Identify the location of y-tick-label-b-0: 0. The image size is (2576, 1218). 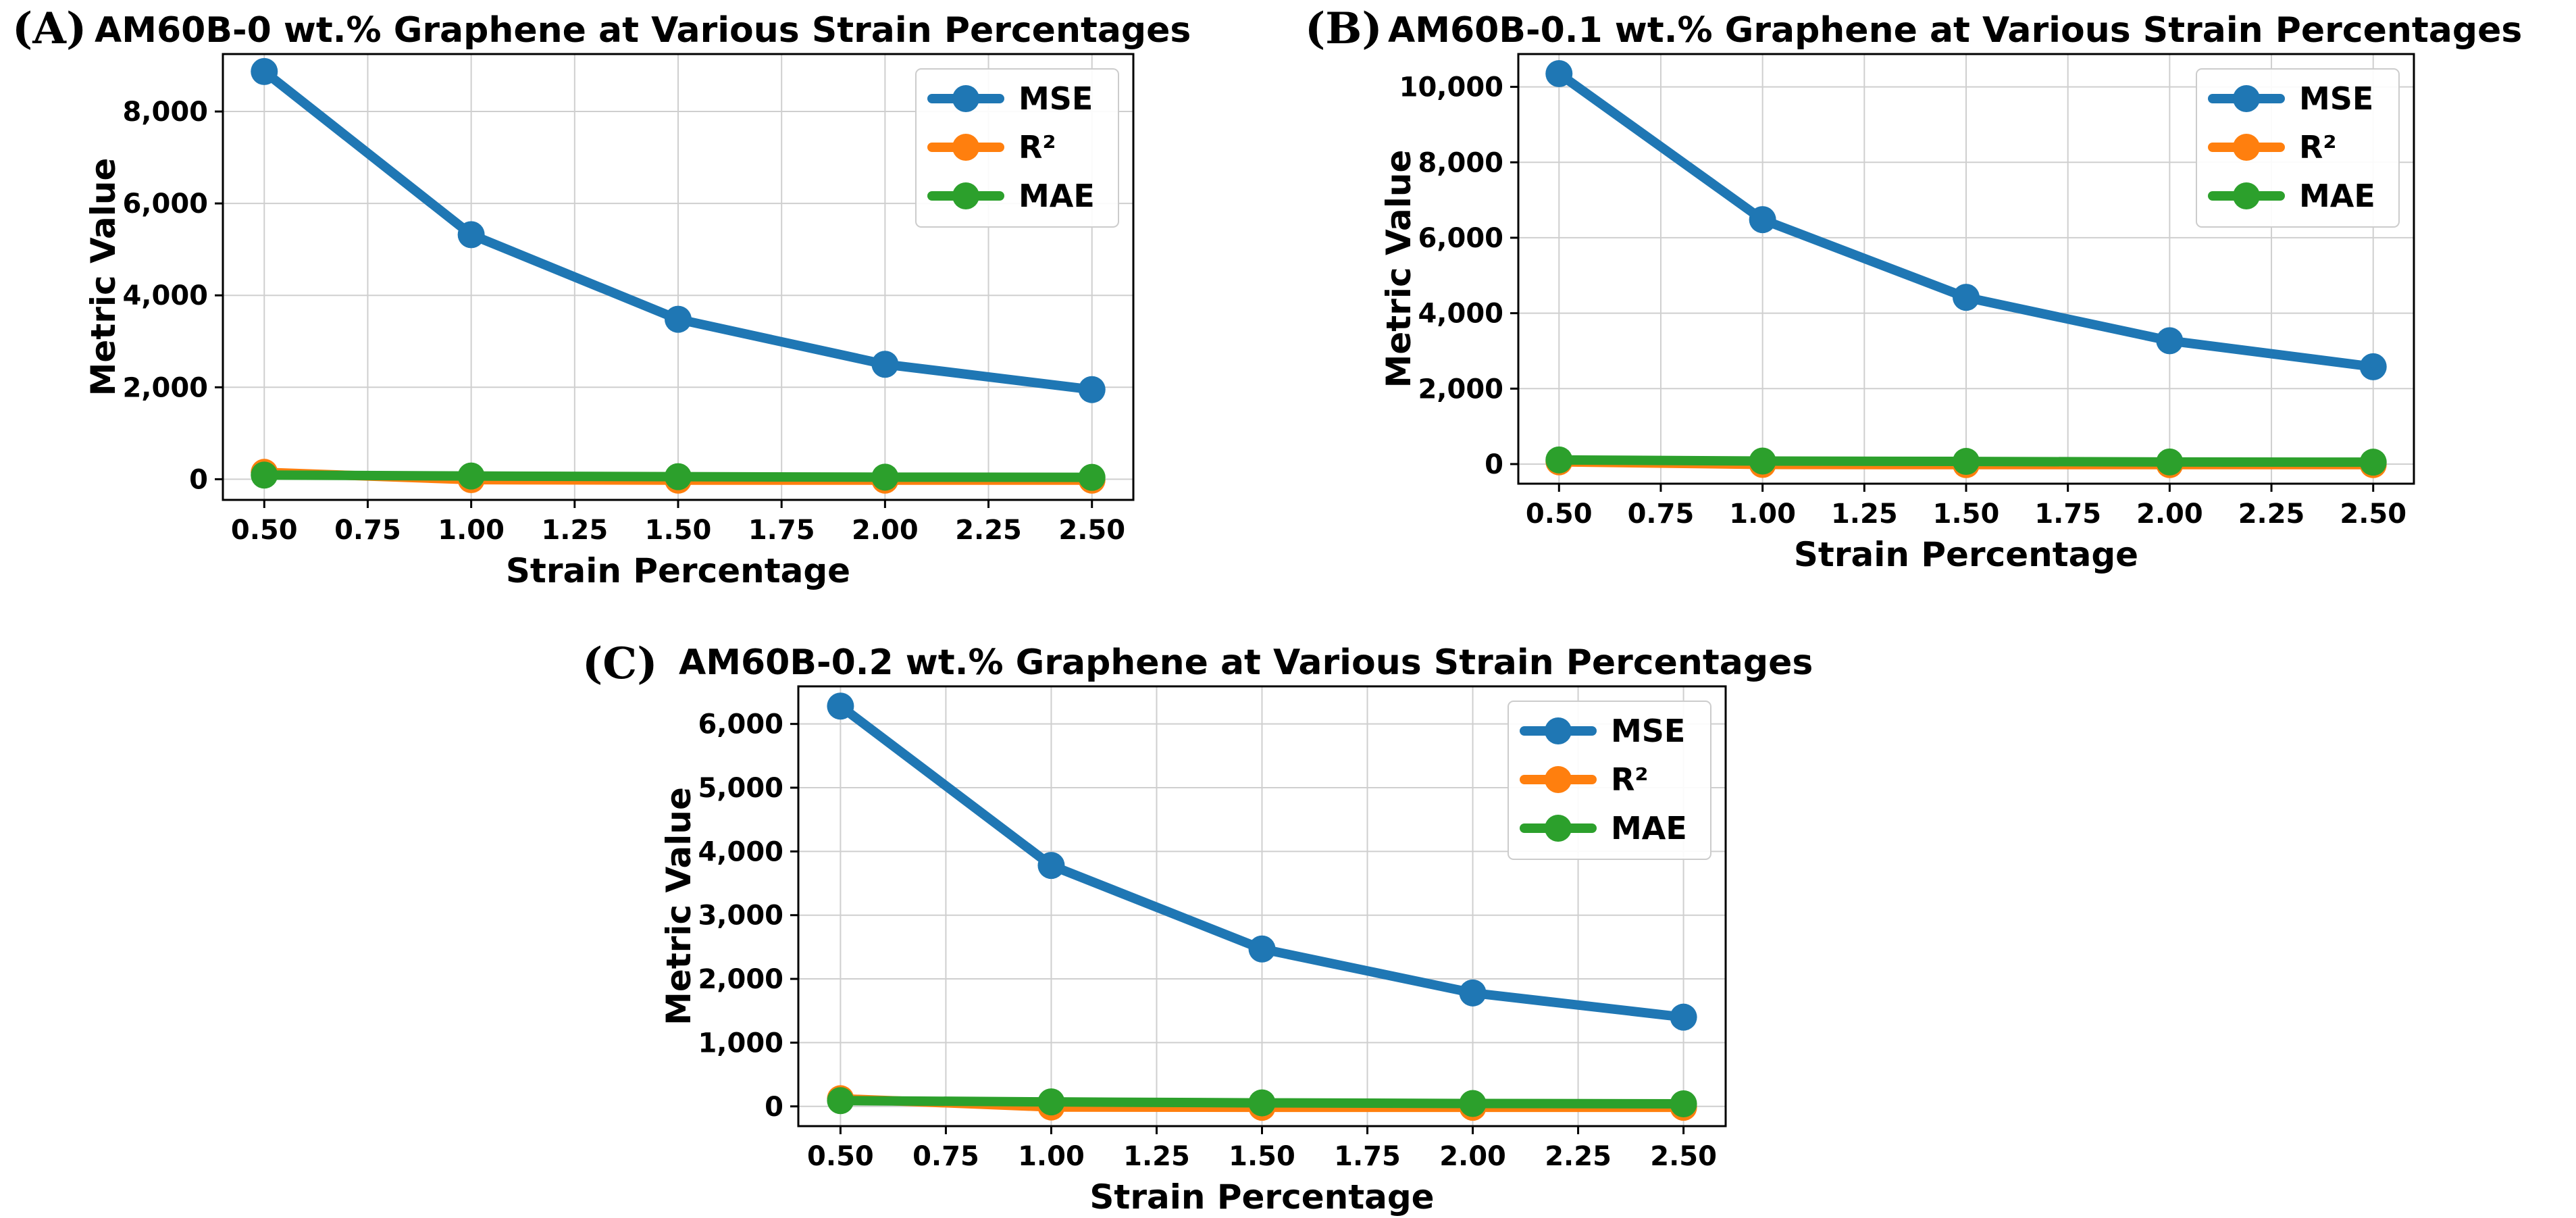
(1494, 464).